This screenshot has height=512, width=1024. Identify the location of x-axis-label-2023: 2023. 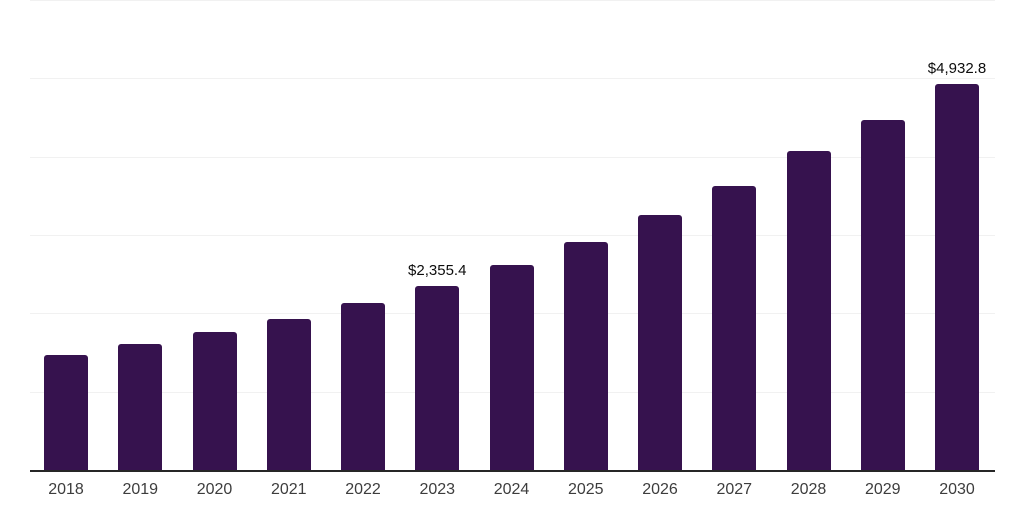
(437, 489).